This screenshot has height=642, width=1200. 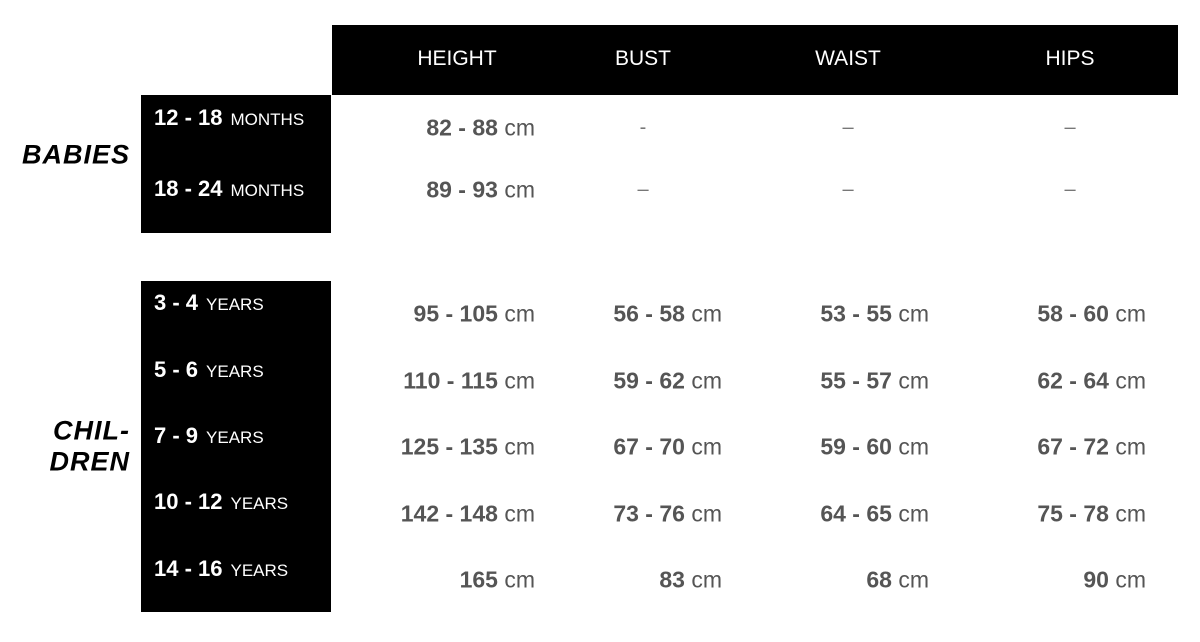 What do you see at coordinates (1036, 314) in the screenshot?
I see `measurement: 58 - 60 cm` at bounding box center [1036, 314].